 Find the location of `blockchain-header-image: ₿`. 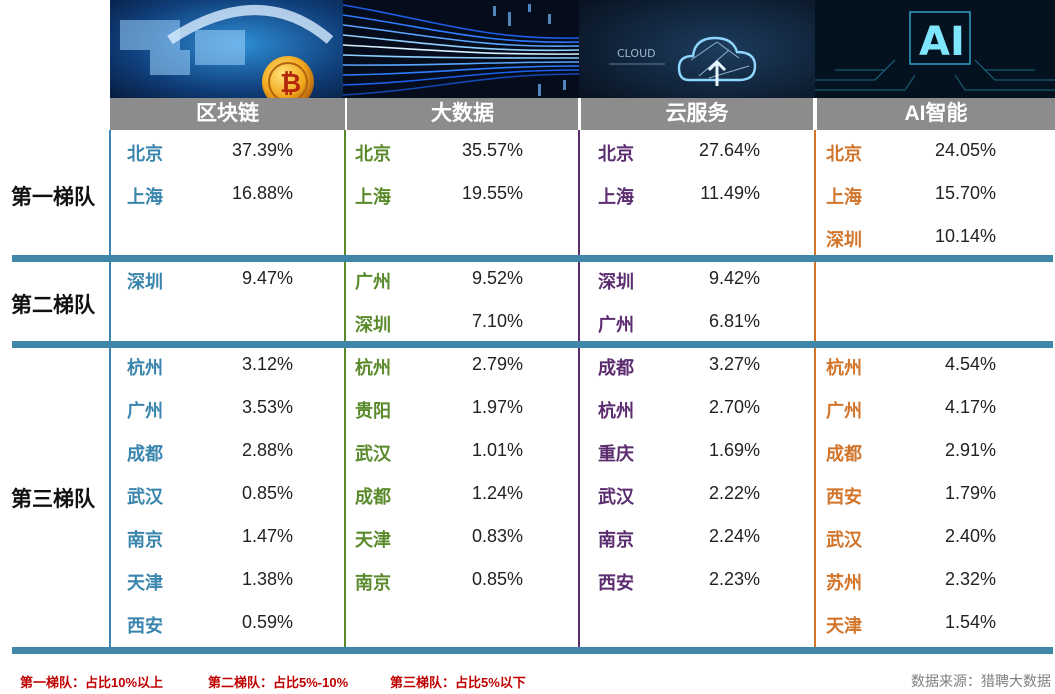

blockchain-header-image: ₿ is located at coordinates (226, 49).